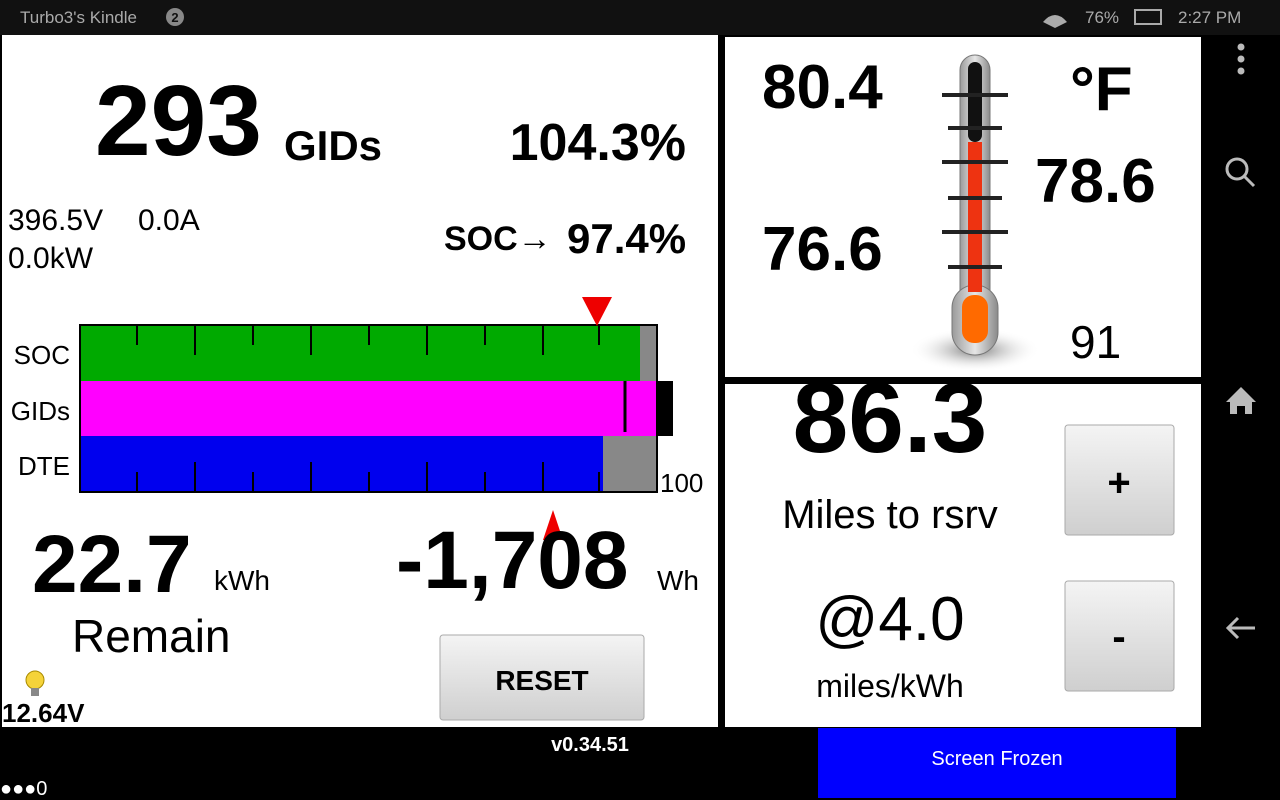 The height and width of the screenshot is (800, 1280). Describe the element at coordinates (889, 619) in the screenshot. I see `efficiency: @4.0` at that location.